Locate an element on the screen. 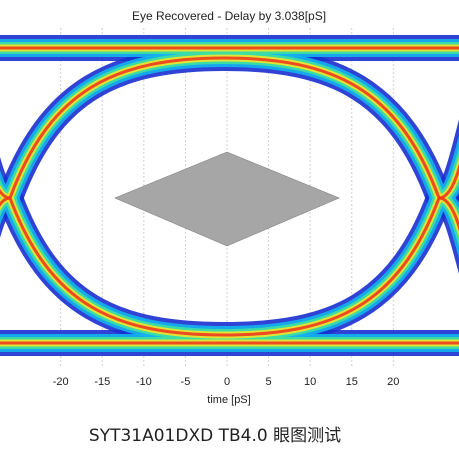 The image size is (459, 464). x-tick-label: 0 is located at coordinates (227, 382).